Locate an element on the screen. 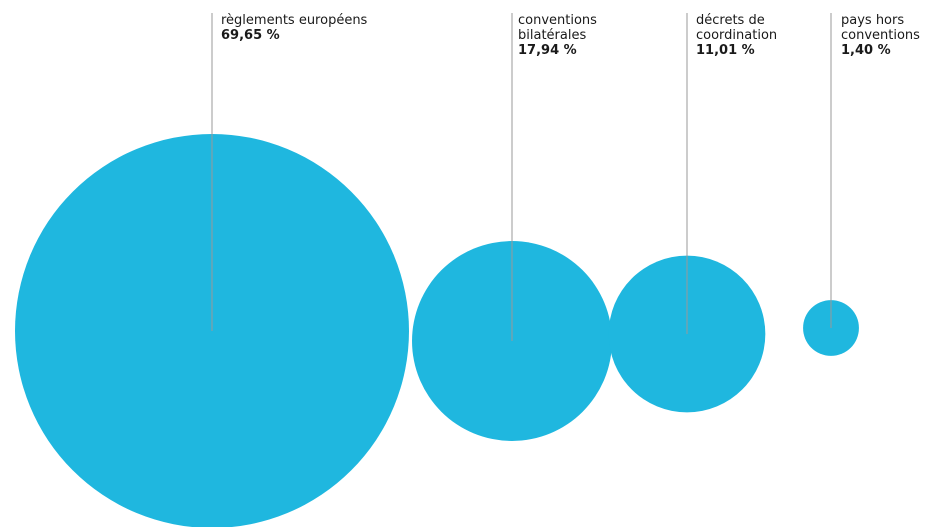 The height and width of the screenshot is (527, 933). category-label: règlements européens is located at coordinates (294, 20).